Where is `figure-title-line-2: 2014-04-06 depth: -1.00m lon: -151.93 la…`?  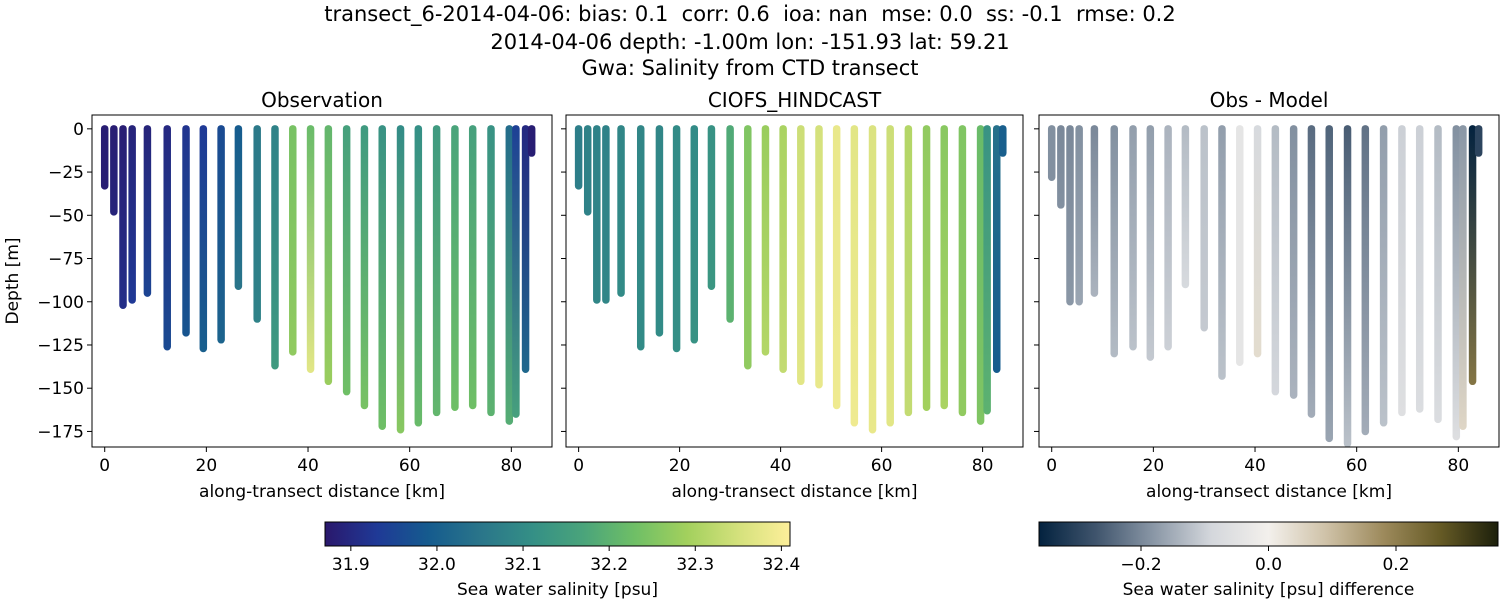 figure-title-line-2: 2014-04-06 depth: -1.00m lon: -151.93 la… is located at coordinates (750, 42).